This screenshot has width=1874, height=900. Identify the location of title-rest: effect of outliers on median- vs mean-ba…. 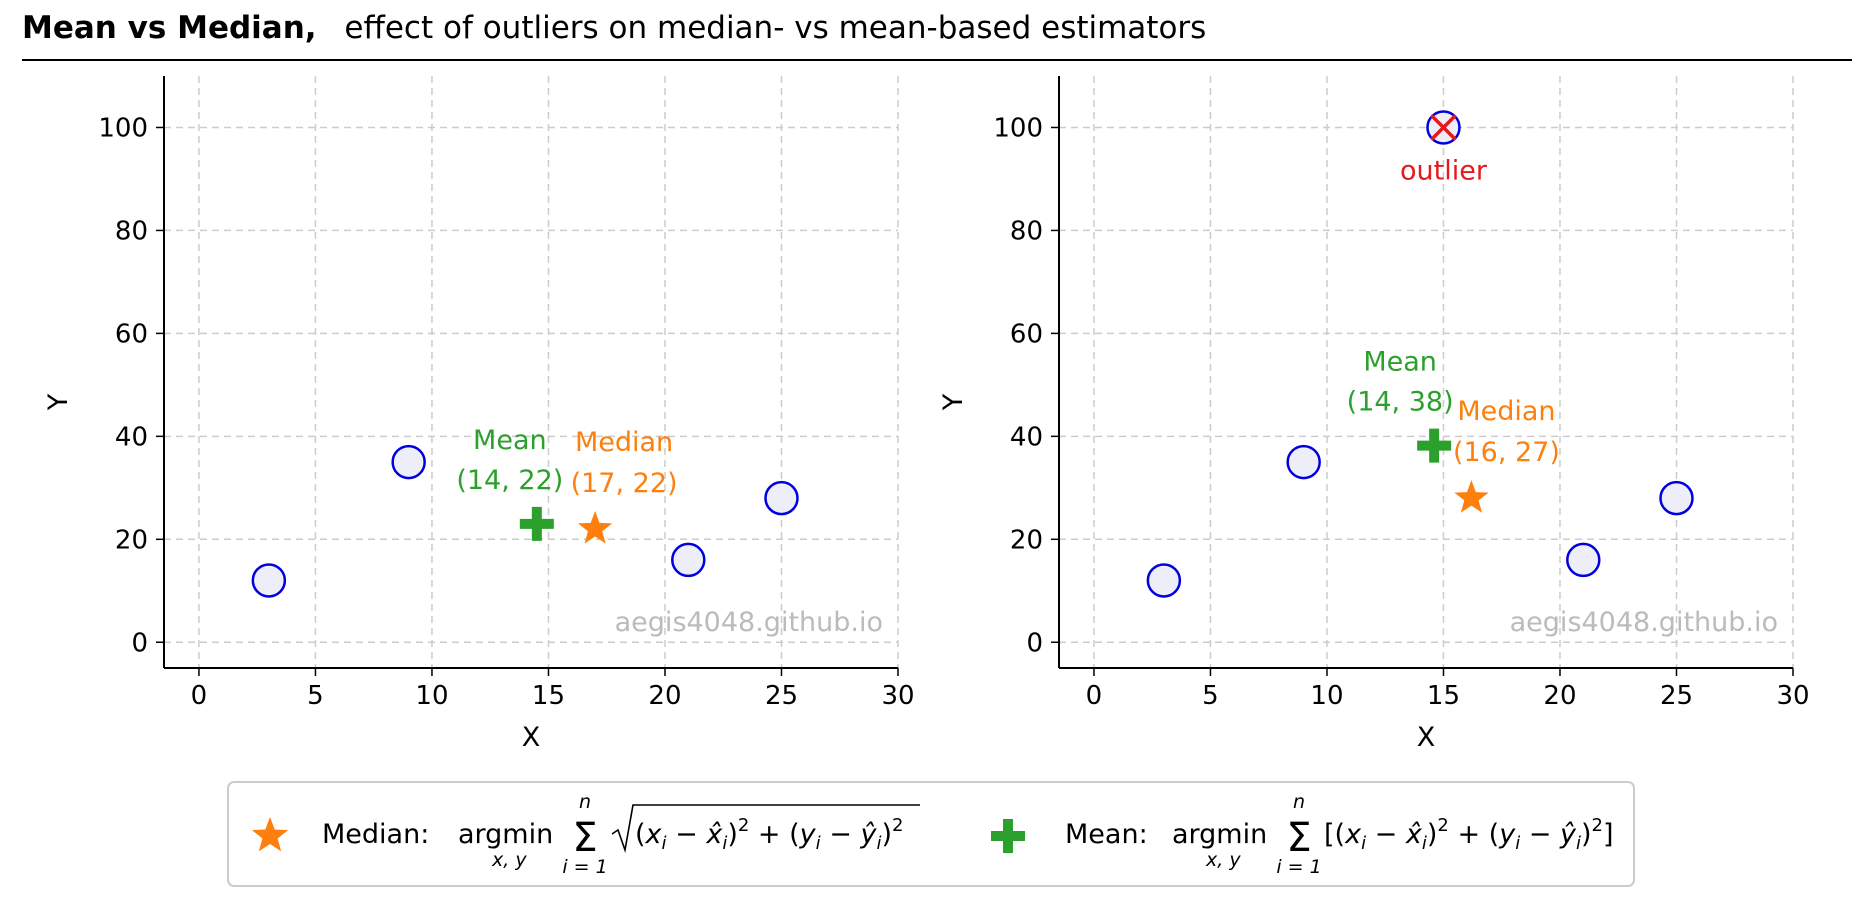
(775, 28).